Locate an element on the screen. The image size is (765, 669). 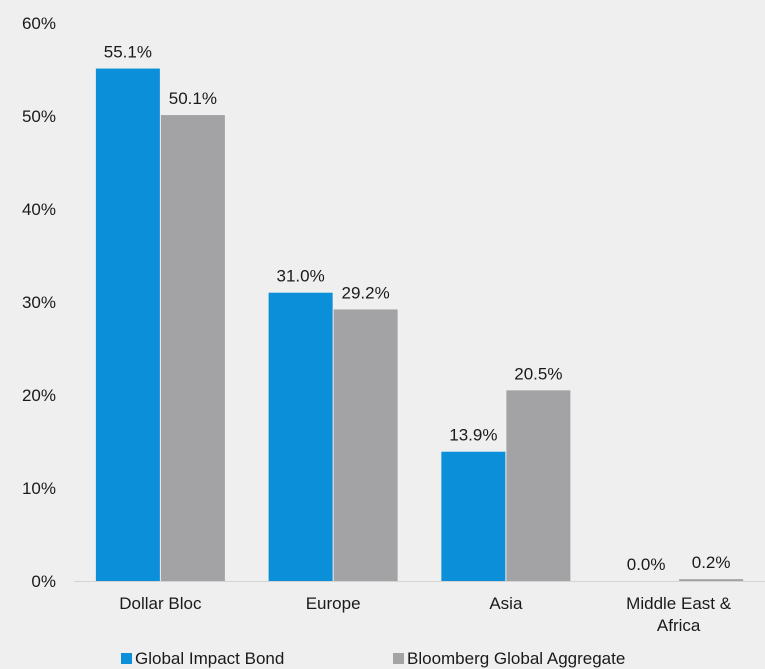
data-label: 0.2% is located at coordinates (711, 562).